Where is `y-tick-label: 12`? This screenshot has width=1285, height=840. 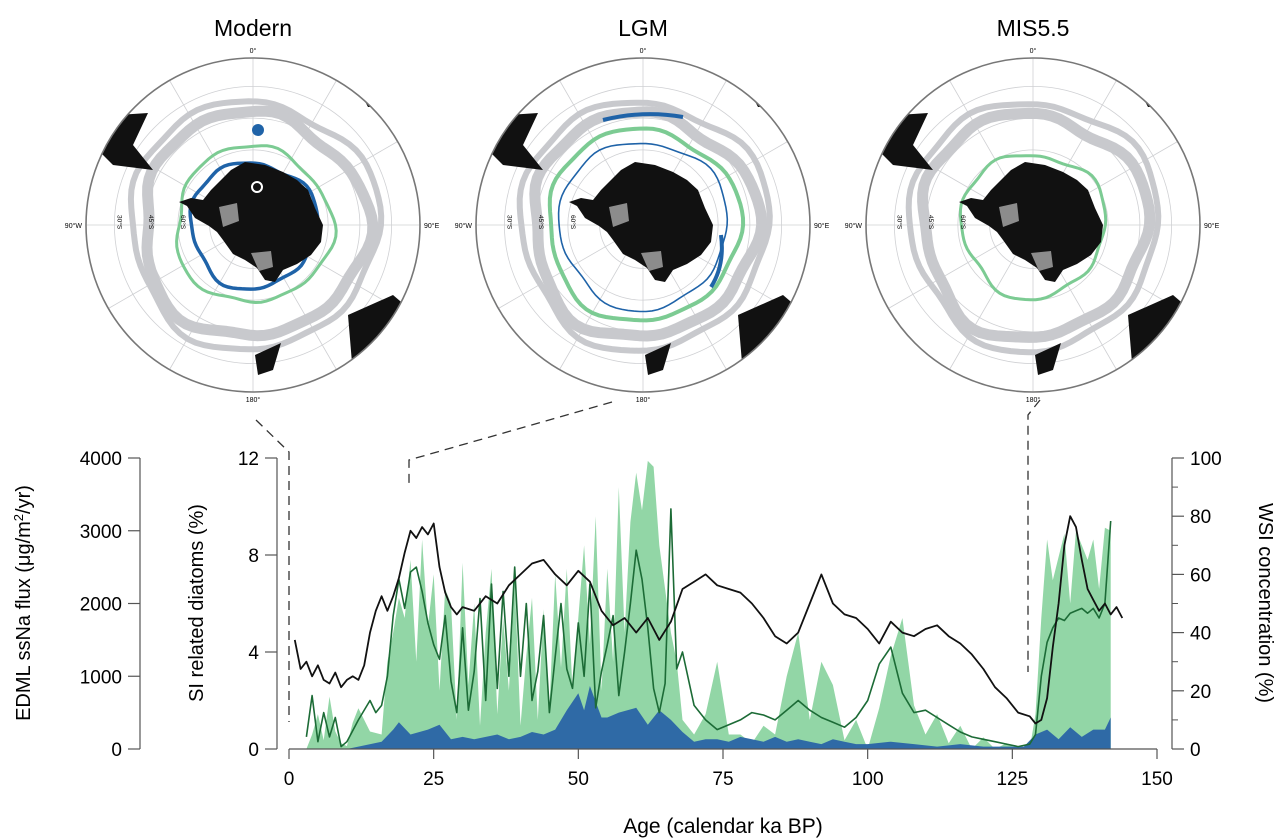
y-tick-label: 12 is located at coordinates (248, 459).